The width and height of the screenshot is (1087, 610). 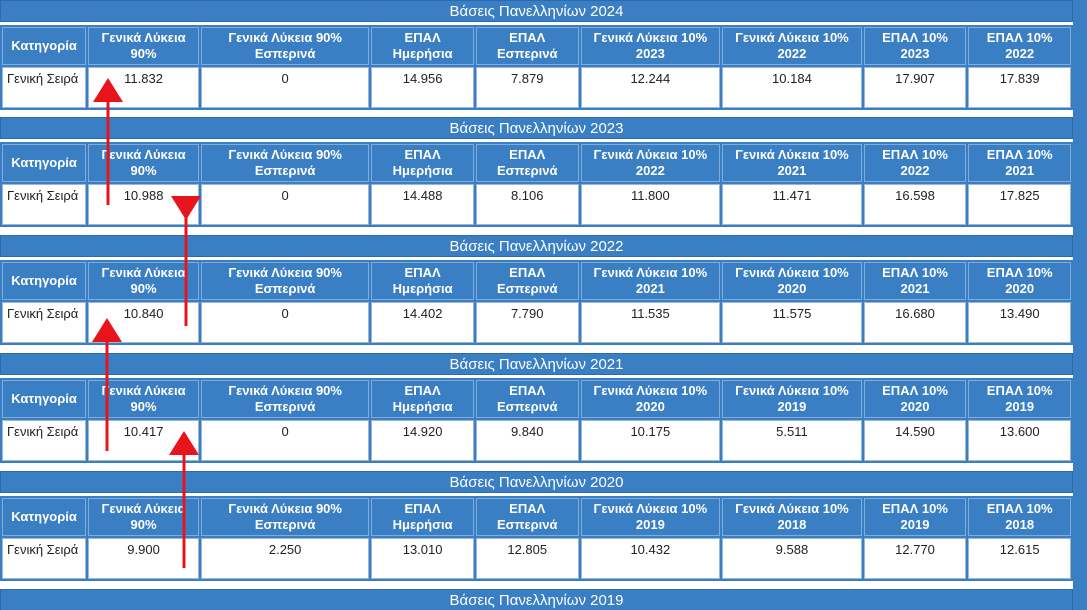 What do you see at coordinates (1019, 322) in the screenshot?
I see `value-cell: 13.490` at bounding box center [1019, 322].